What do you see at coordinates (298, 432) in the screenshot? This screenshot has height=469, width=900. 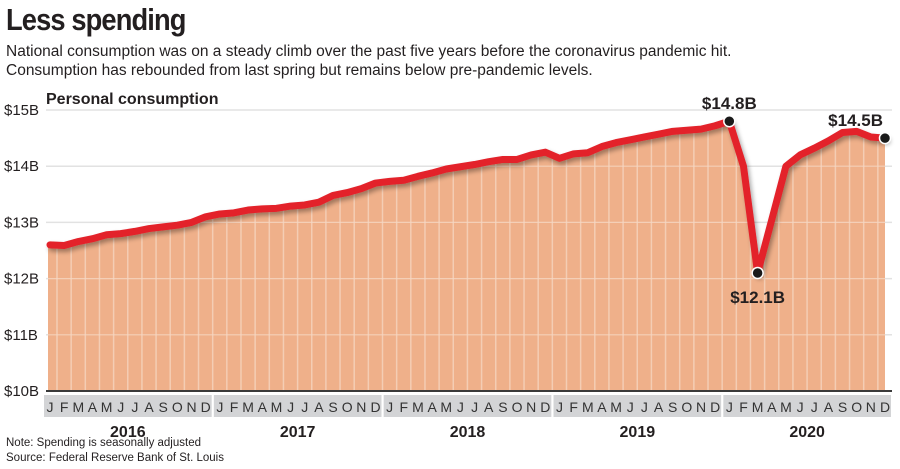 I see `year-label: 2017` at bounding box center [298, 432].